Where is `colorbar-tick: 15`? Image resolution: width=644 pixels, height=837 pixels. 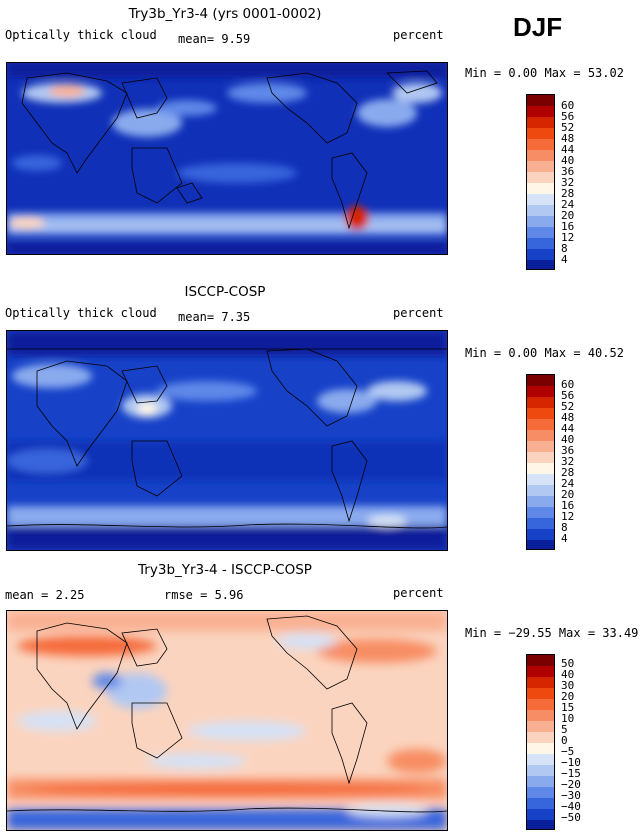
colorbar-tick: 15 is located at coordinates (568, 707).